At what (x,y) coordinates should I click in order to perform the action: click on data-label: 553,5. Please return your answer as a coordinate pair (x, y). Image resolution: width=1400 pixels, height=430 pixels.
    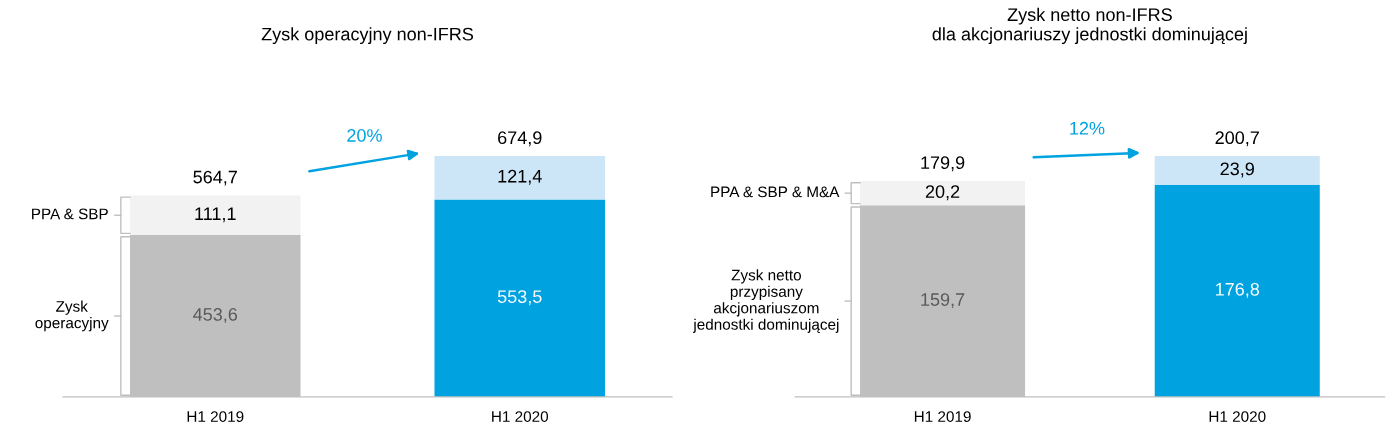
    Looking at the image, I should click on (519, 298).